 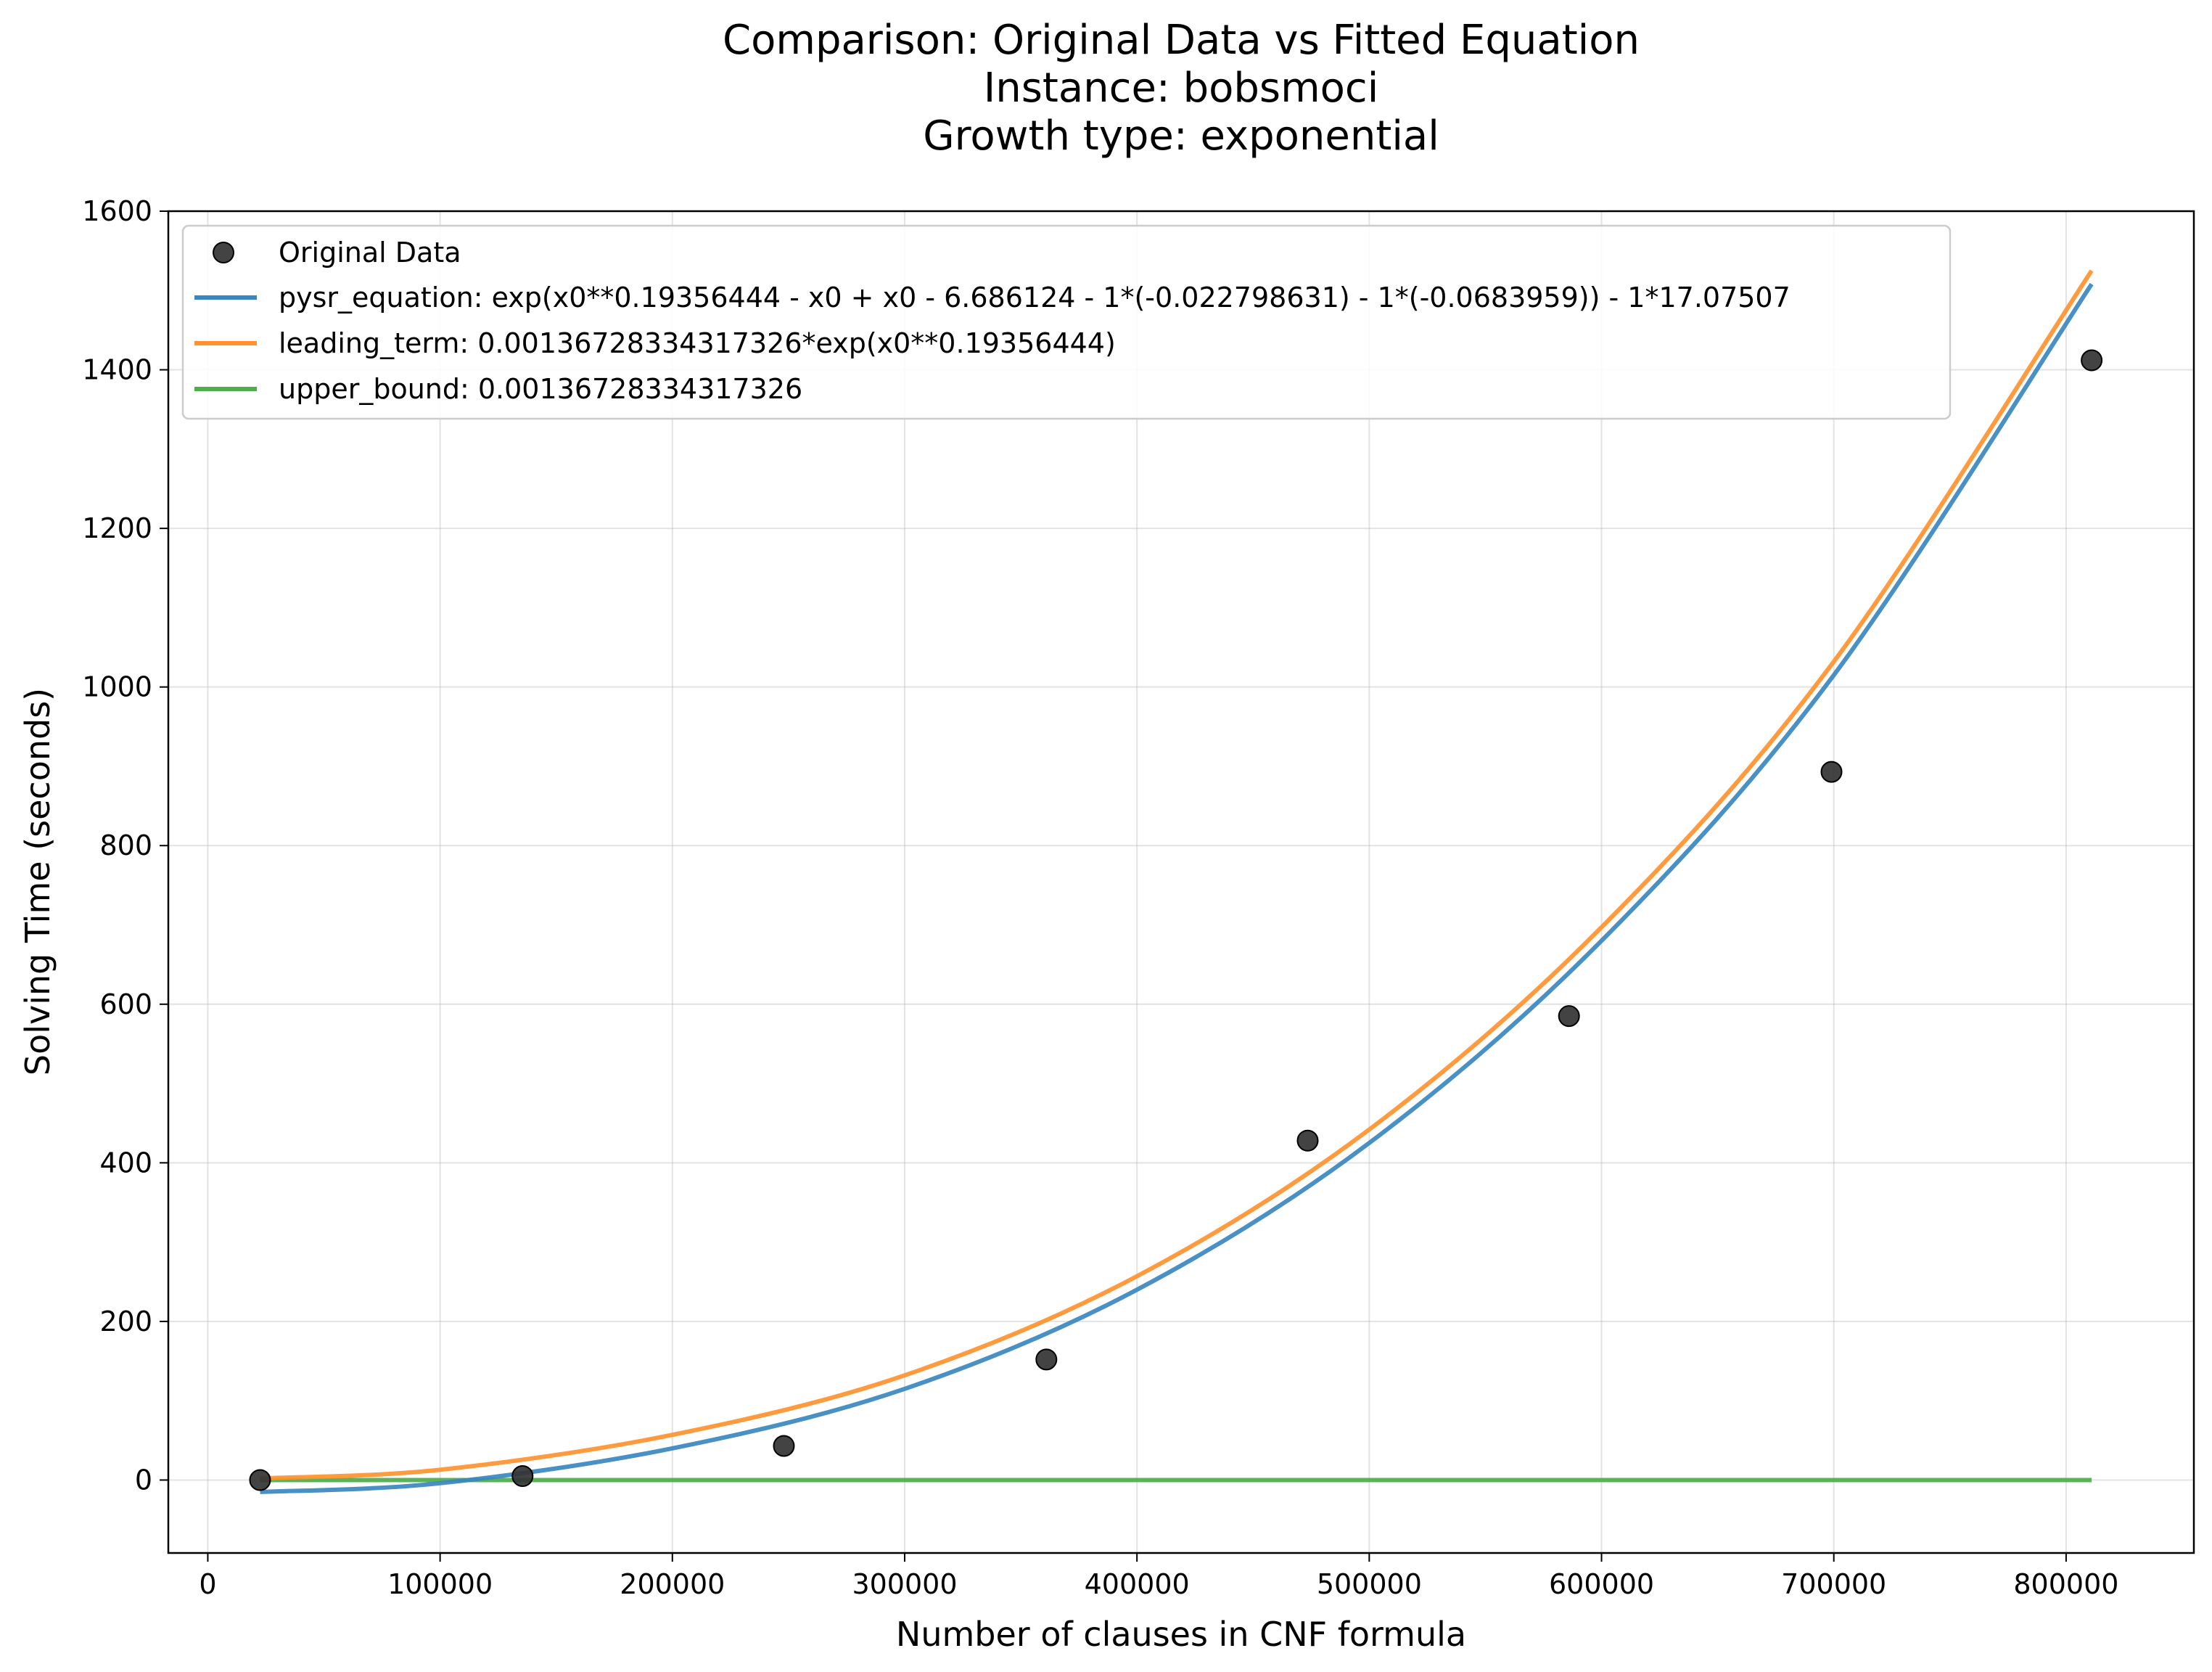 I want to click on y-tick-label: 200, so click(x=125, y=1321).